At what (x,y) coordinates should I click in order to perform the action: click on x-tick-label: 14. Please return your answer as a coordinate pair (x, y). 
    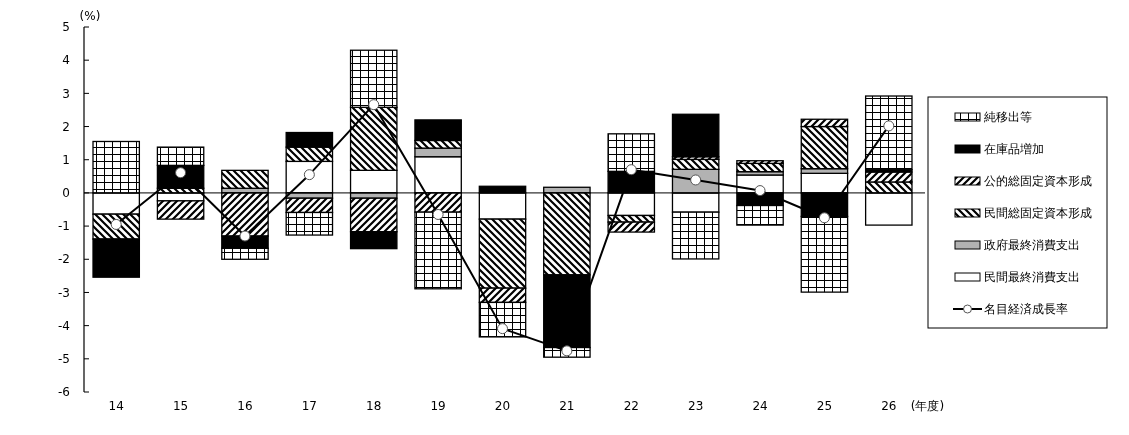
    Looking at the image, I should click on (116, 406).